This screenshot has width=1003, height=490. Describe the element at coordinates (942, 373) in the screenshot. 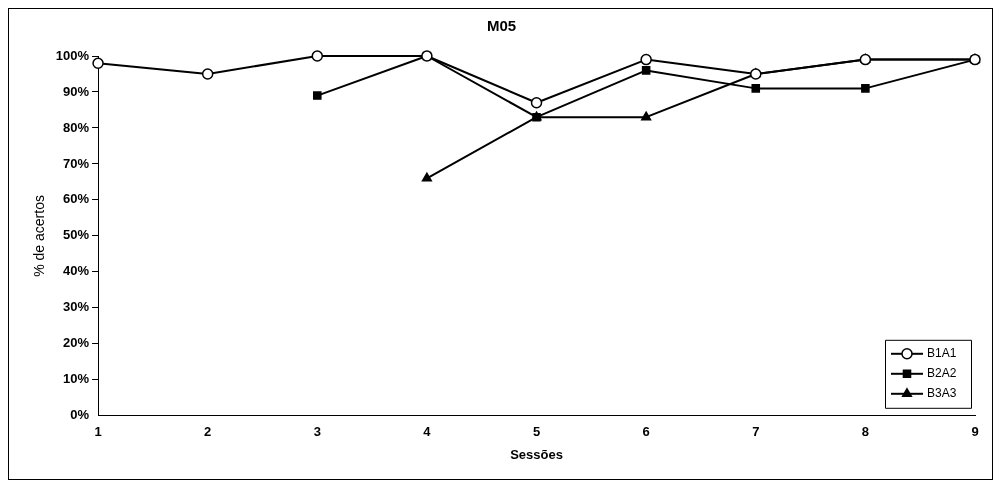

I see `legend-label: B2A2` at that location.